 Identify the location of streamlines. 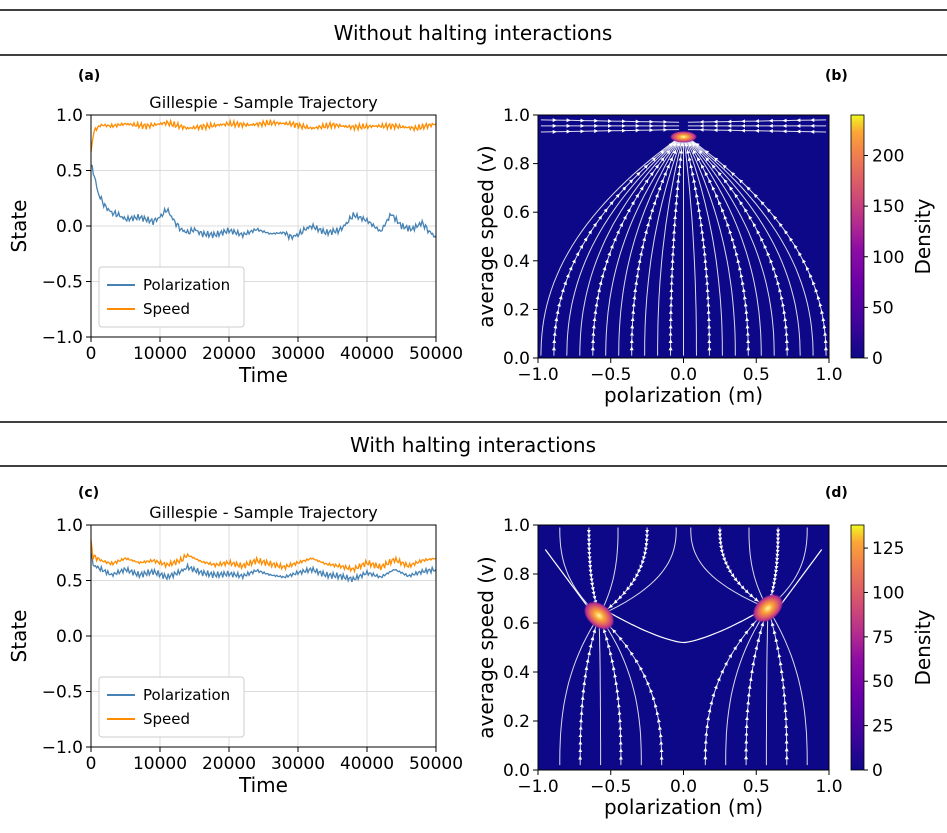
(684, 237).